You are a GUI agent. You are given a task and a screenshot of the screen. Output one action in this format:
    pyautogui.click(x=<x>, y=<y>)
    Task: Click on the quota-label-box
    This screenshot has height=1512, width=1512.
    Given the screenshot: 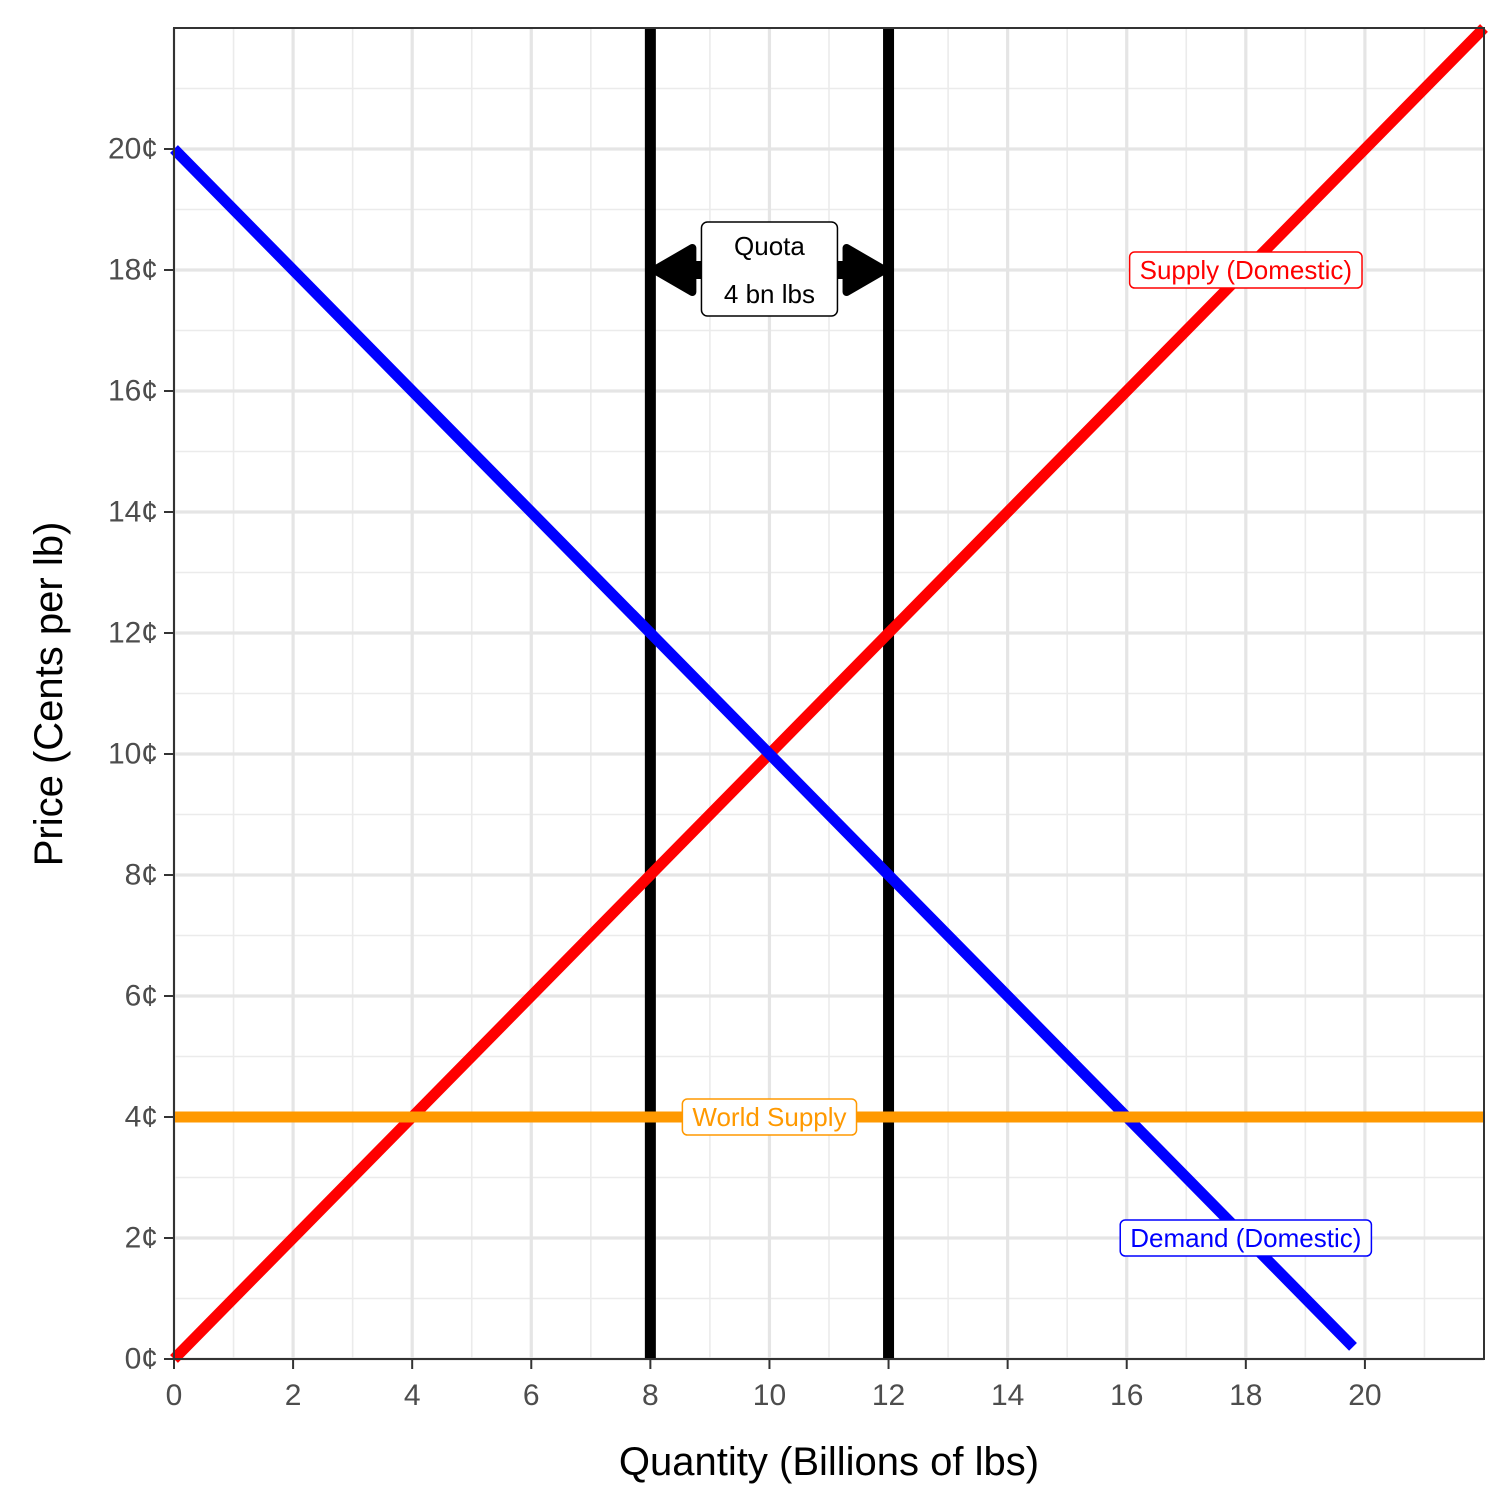 What is the action you would take?
    pyautogui.click(x=769, y=269)
    